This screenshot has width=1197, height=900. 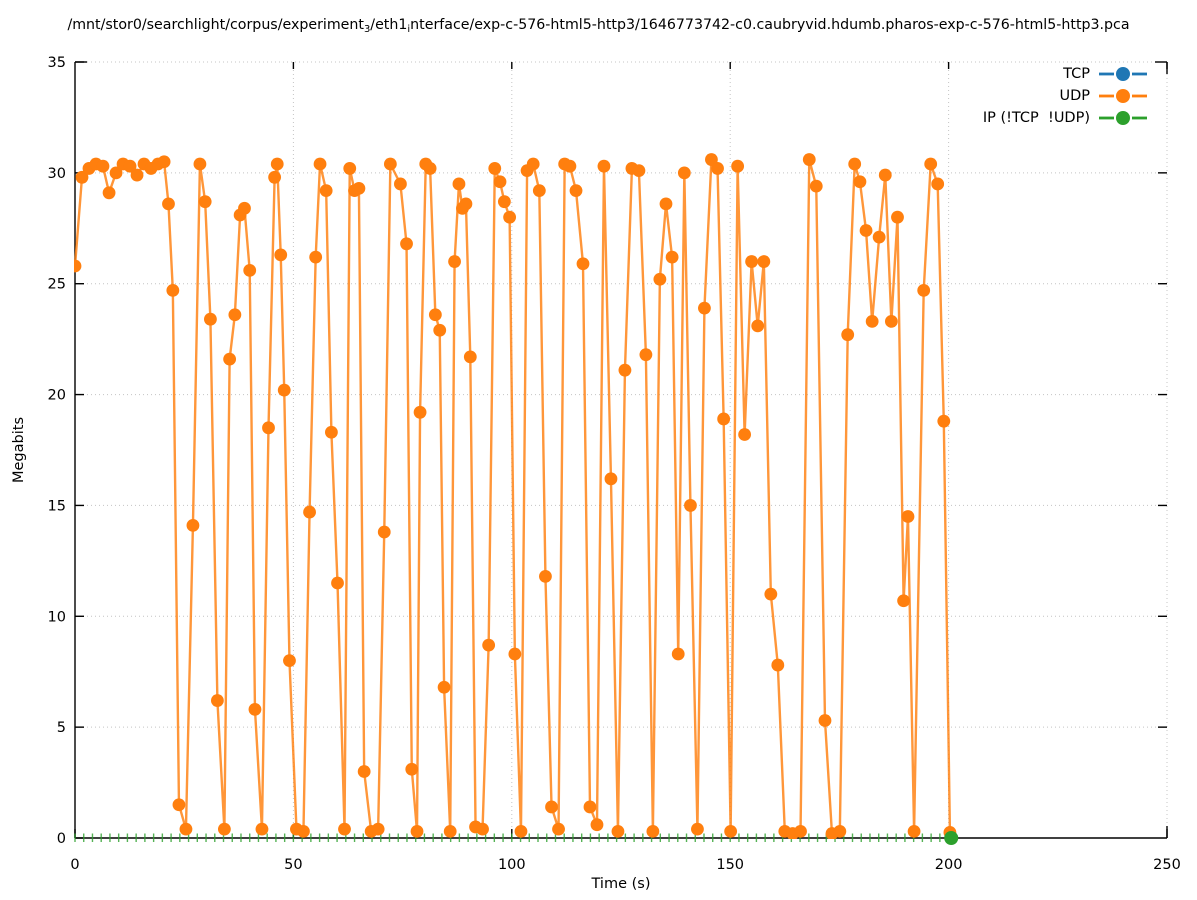 What do you see at coordinates (625, 865) in the screenshot?
I see `x-tick-labels: 0 50 100 150 200 250` at bounding box center [625, 865].